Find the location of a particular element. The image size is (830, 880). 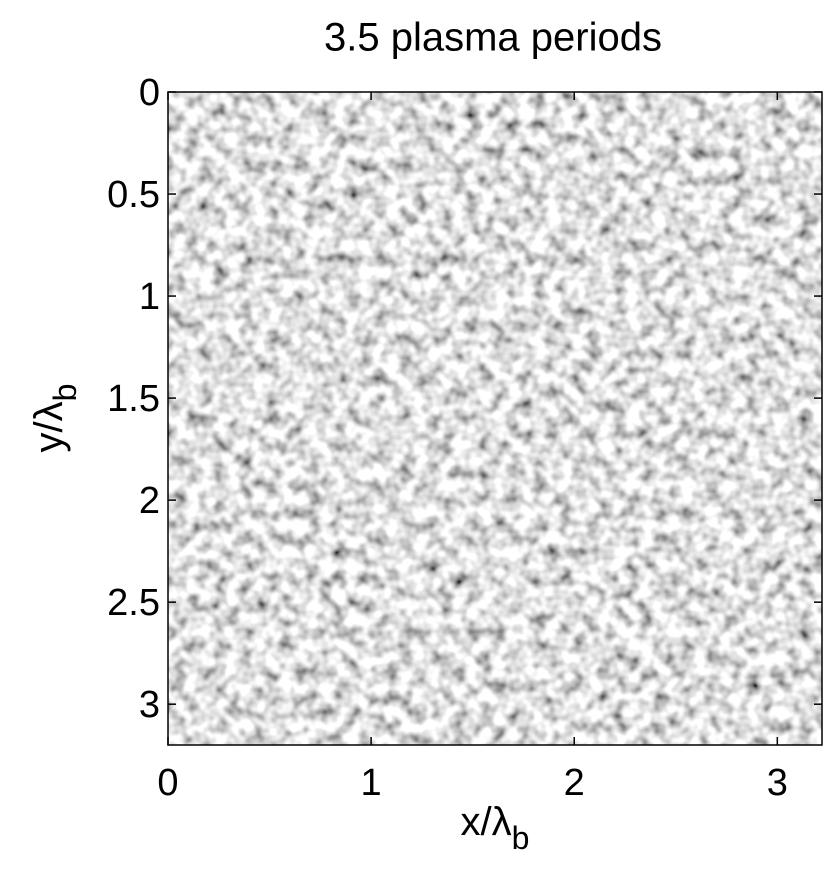

chart-title: 3.5 plasma periods is located at coordinates (493, 38).